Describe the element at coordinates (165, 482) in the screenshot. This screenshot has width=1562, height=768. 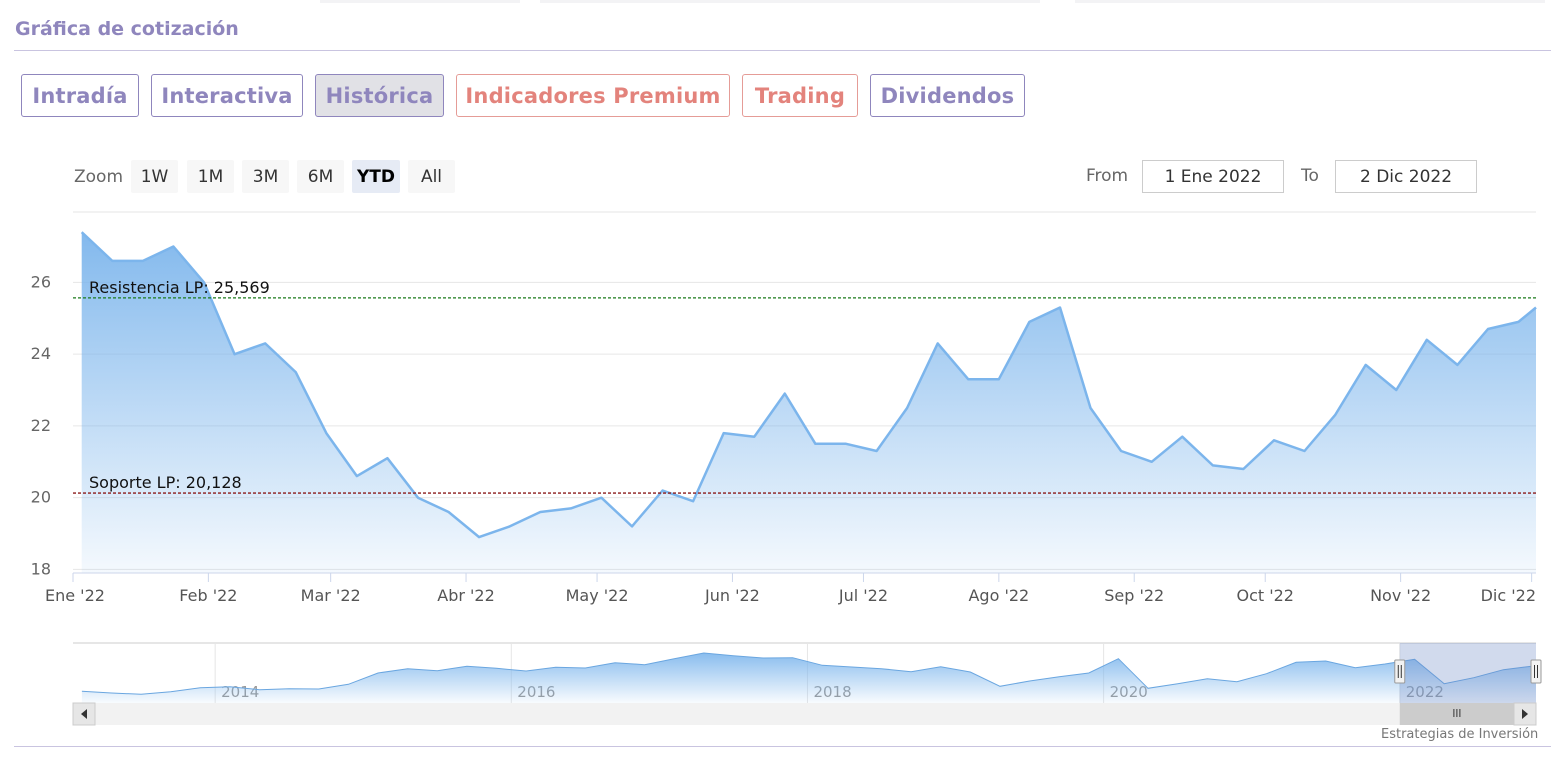
I see `plot-line-label: Soporte LP: 20,128` at that location.